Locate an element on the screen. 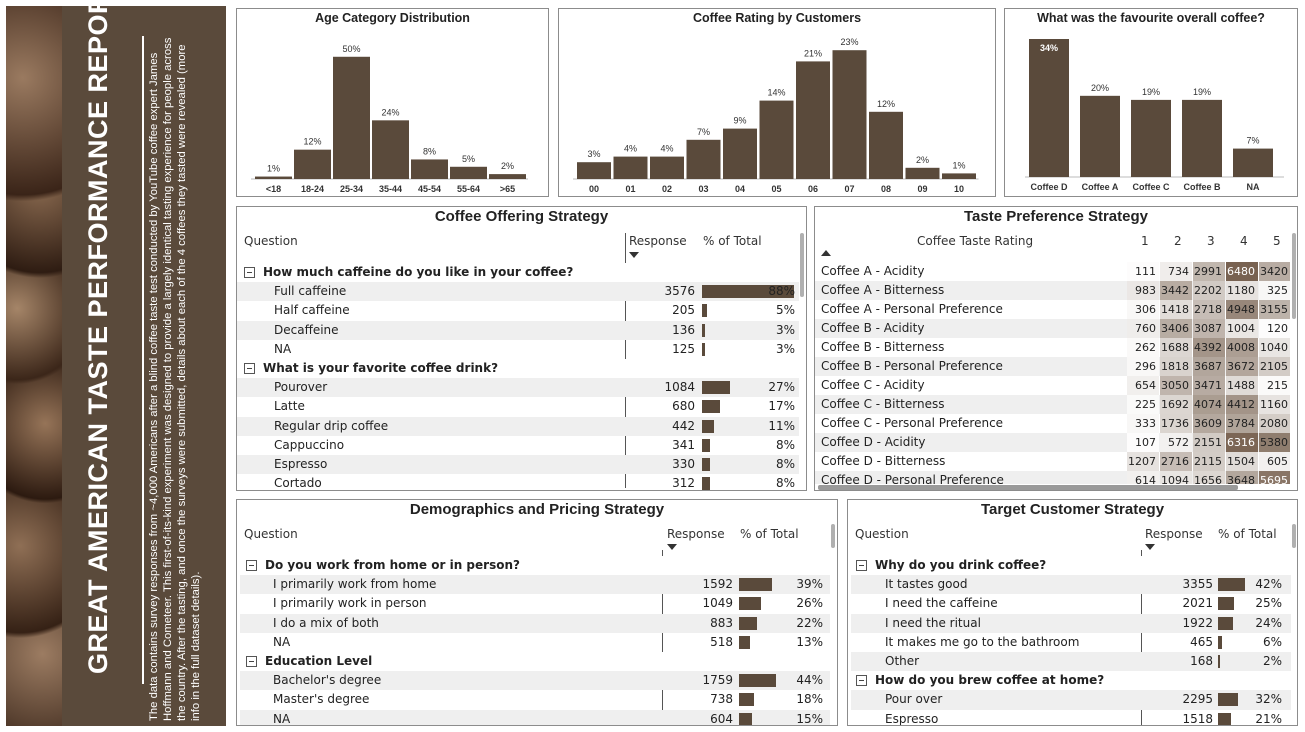 This screenshot has width=1305, height=732. table-row: Pour over 2295 32% is located at coordinates (1071, 700).